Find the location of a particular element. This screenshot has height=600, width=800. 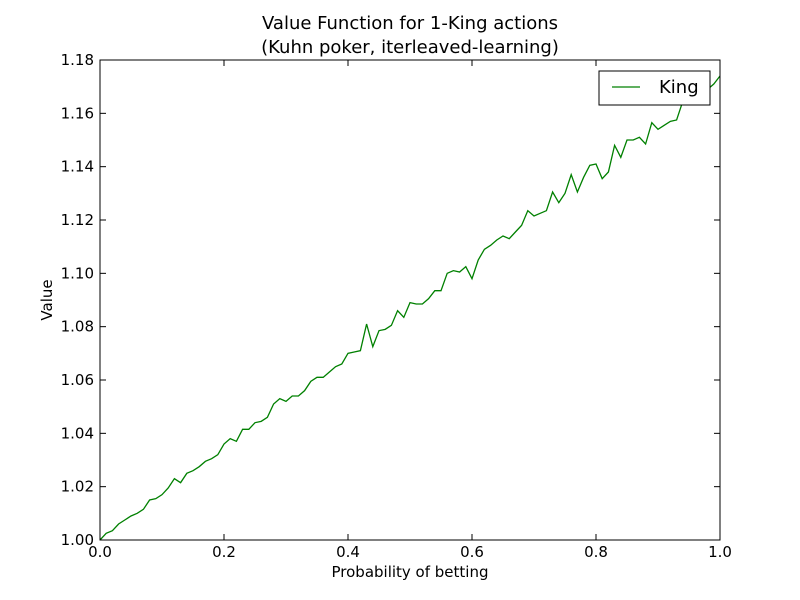

legend-box is located at coordinates (654, 88).